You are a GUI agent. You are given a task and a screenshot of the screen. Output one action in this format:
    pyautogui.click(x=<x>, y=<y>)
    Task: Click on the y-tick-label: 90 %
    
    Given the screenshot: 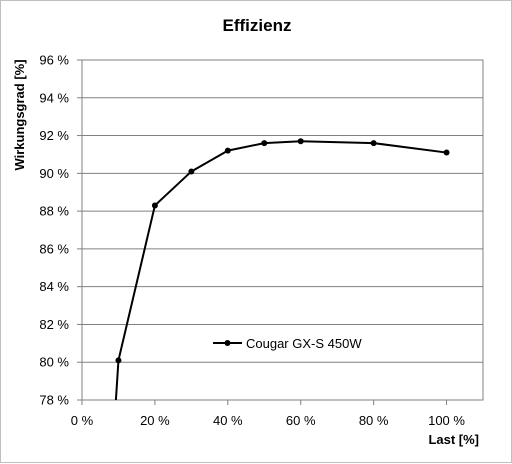 What is the action you would take?
    pyautogui.click(x=54, y=173)
    